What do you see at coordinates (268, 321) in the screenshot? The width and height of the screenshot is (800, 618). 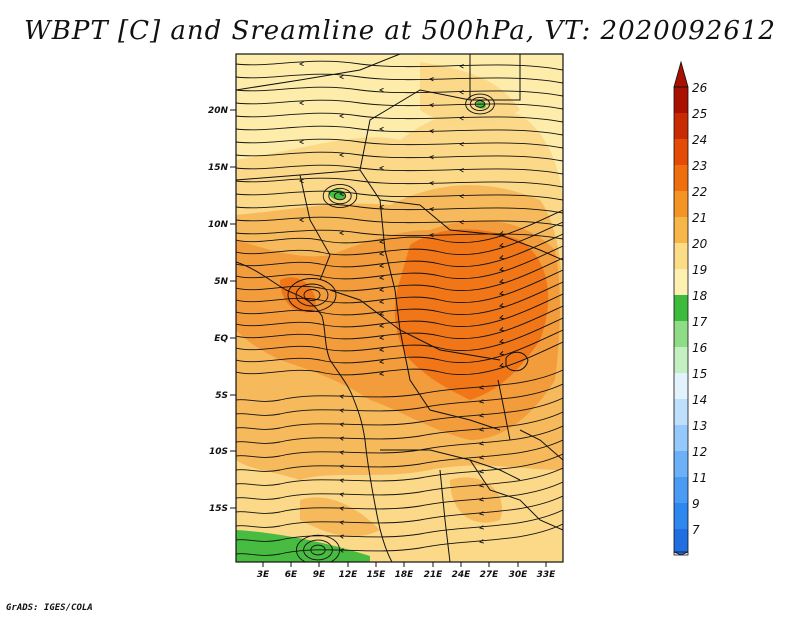 I see `wbpt-22-area` at bounding box center [268, 321].